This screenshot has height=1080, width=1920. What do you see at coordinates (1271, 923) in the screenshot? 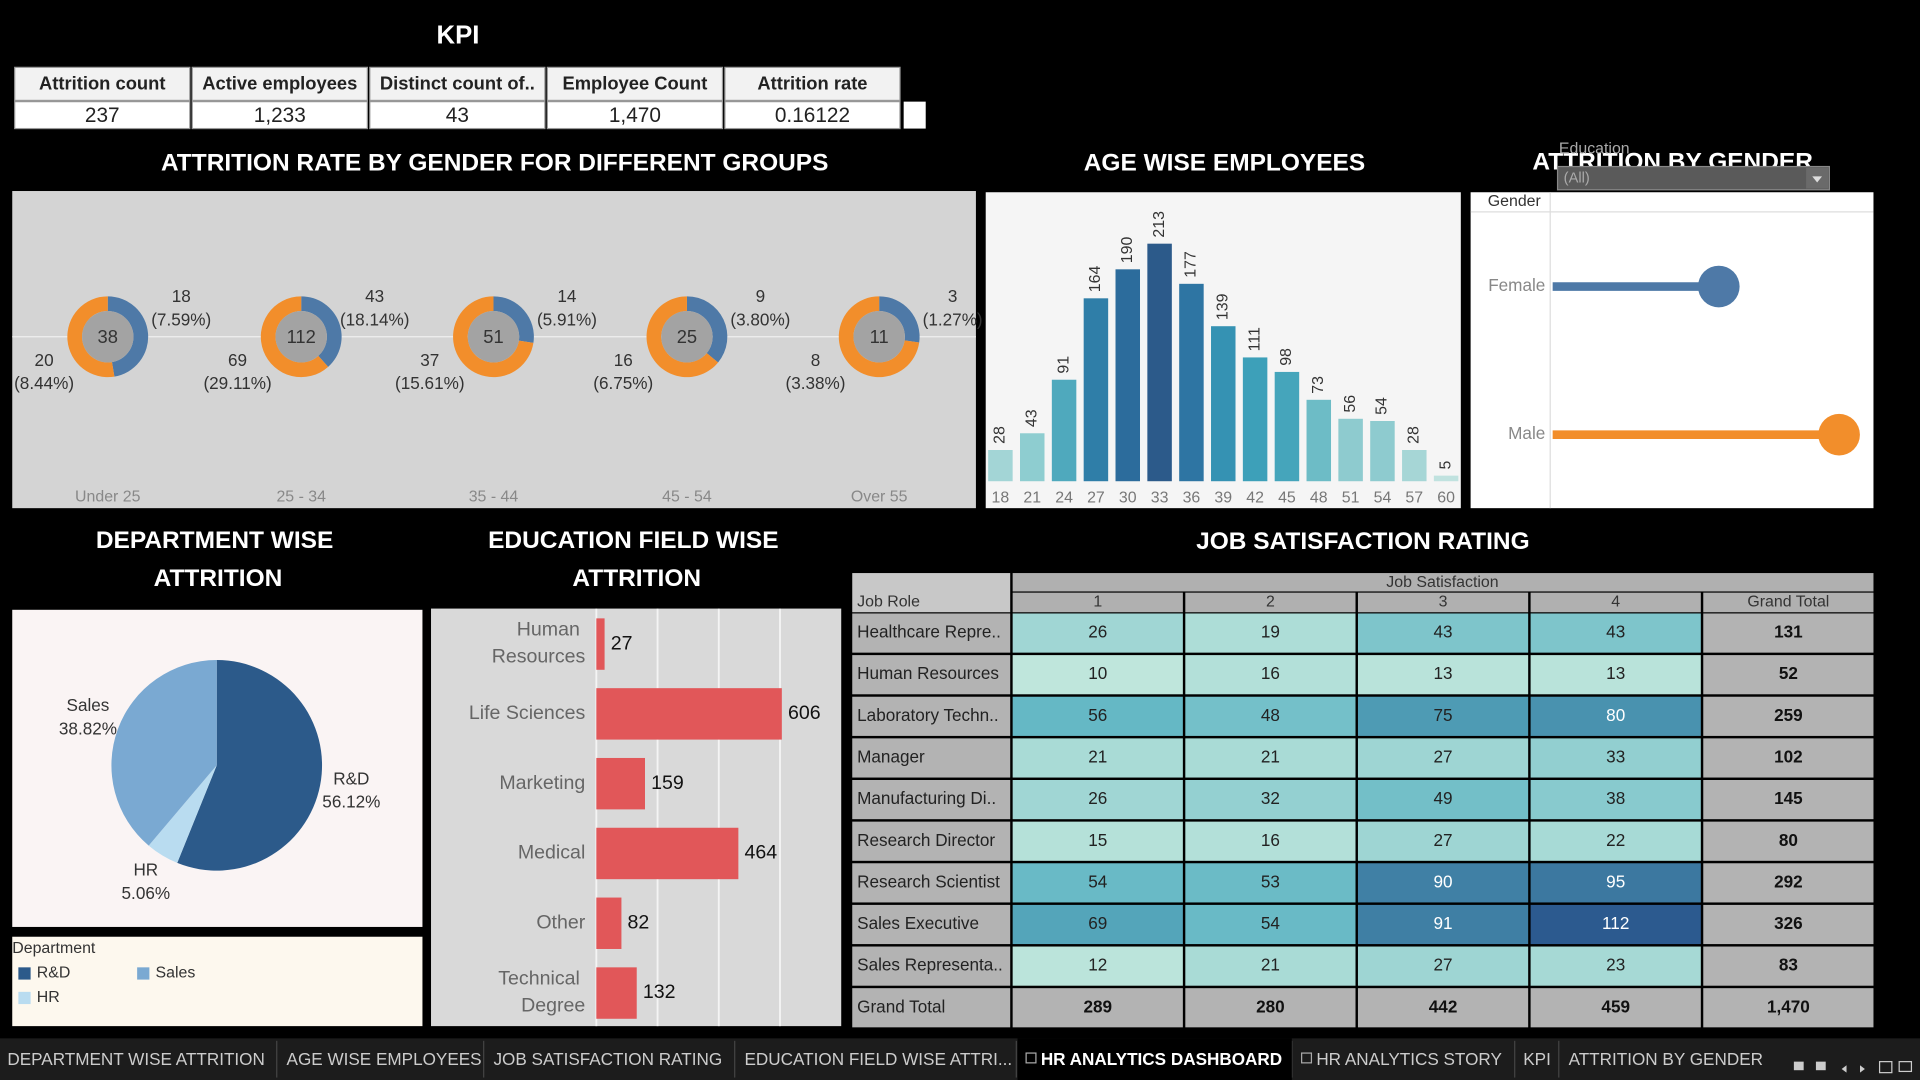
I see `cell-value: 54` at bounding box center [1271, 923].